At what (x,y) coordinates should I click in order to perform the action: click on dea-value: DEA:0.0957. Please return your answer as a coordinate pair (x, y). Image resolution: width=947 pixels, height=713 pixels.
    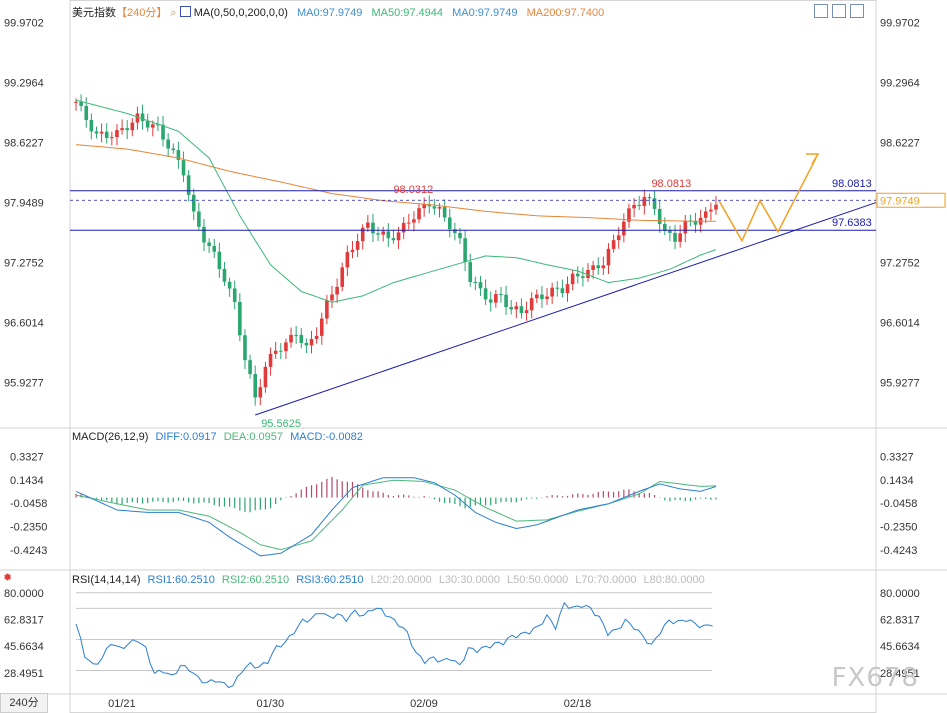
    Looking at the image, I should click on (253, 437).